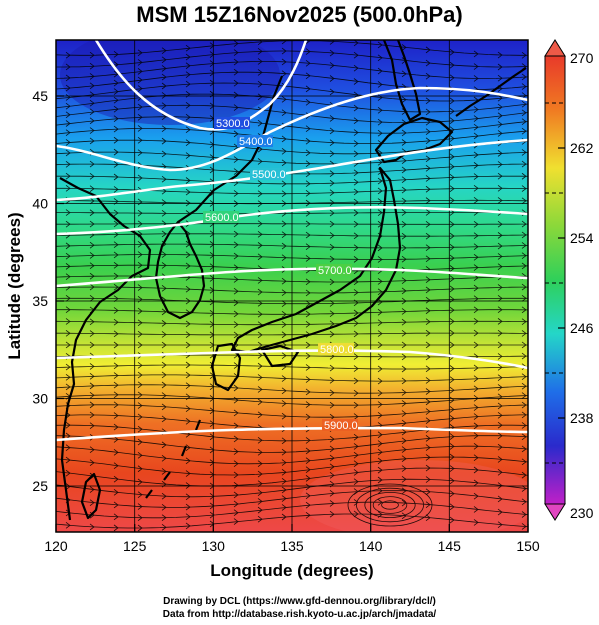  What do you see at coordinates (40, 301) in the screenshot?
I see `y-tick-label: 35` at bounding box center [40, 301].